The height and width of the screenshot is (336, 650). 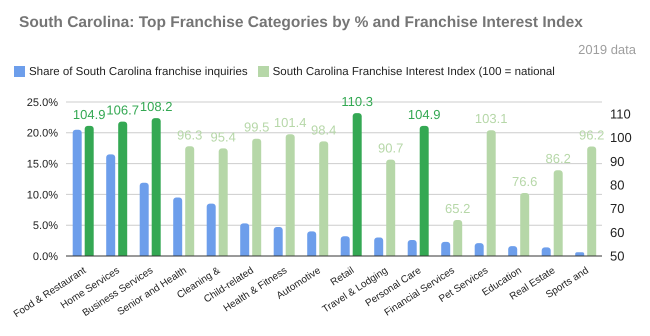 What do you see at coordinates (301, 23) in the screenshot?
I see `chart-title: South Carolina: Top Franchise Categories by % and Franchise Interest Index` at bounding box center [301, 23].